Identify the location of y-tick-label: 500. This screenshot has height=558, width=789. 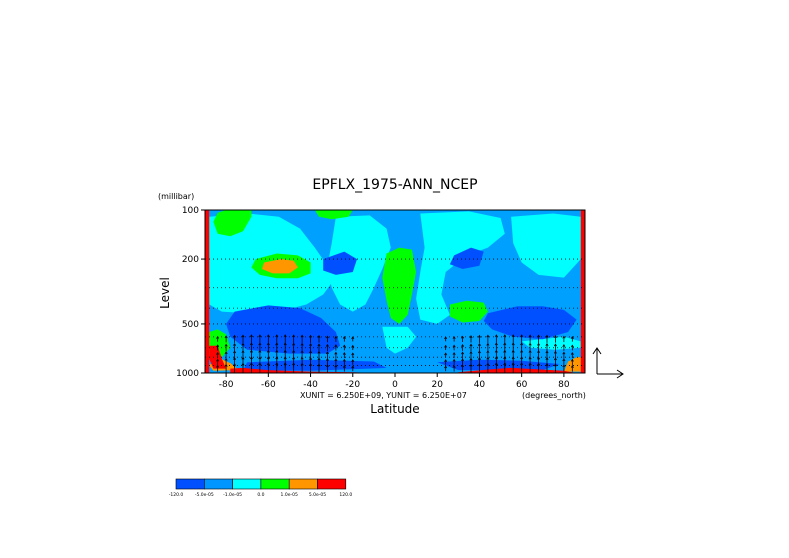
(190, 325).